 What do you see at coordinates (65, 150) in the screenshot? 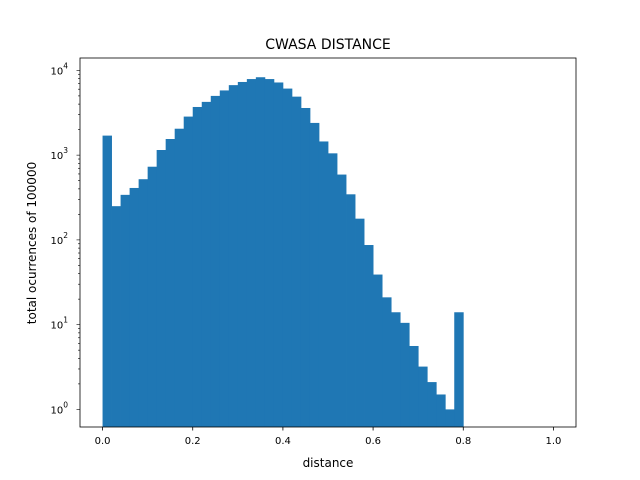
I see `y-tick-exponent: 3` at bounding box center [65, 150].